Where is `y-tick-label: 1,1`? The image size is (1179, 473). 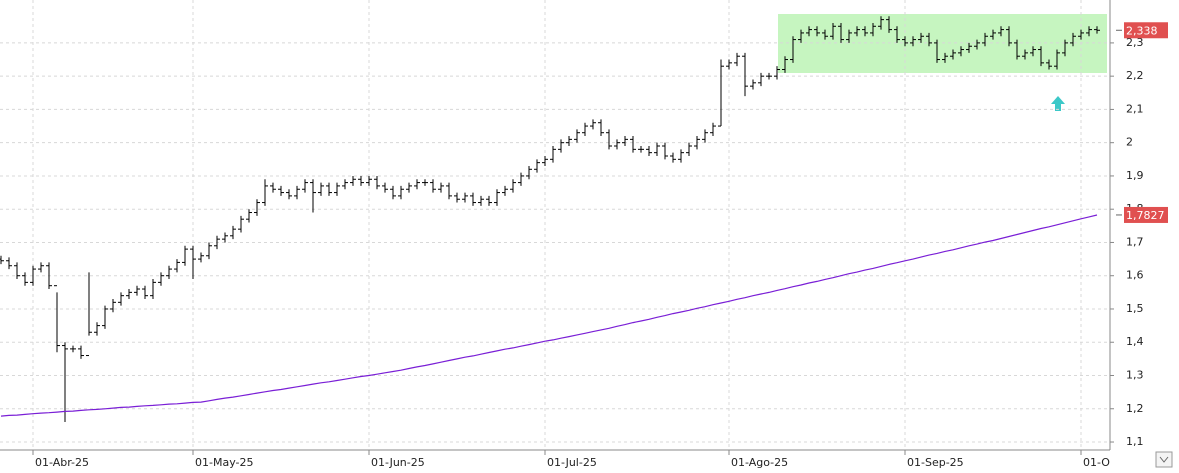 y-tick-label: 1,1 is located at coordinates (1135, 441).